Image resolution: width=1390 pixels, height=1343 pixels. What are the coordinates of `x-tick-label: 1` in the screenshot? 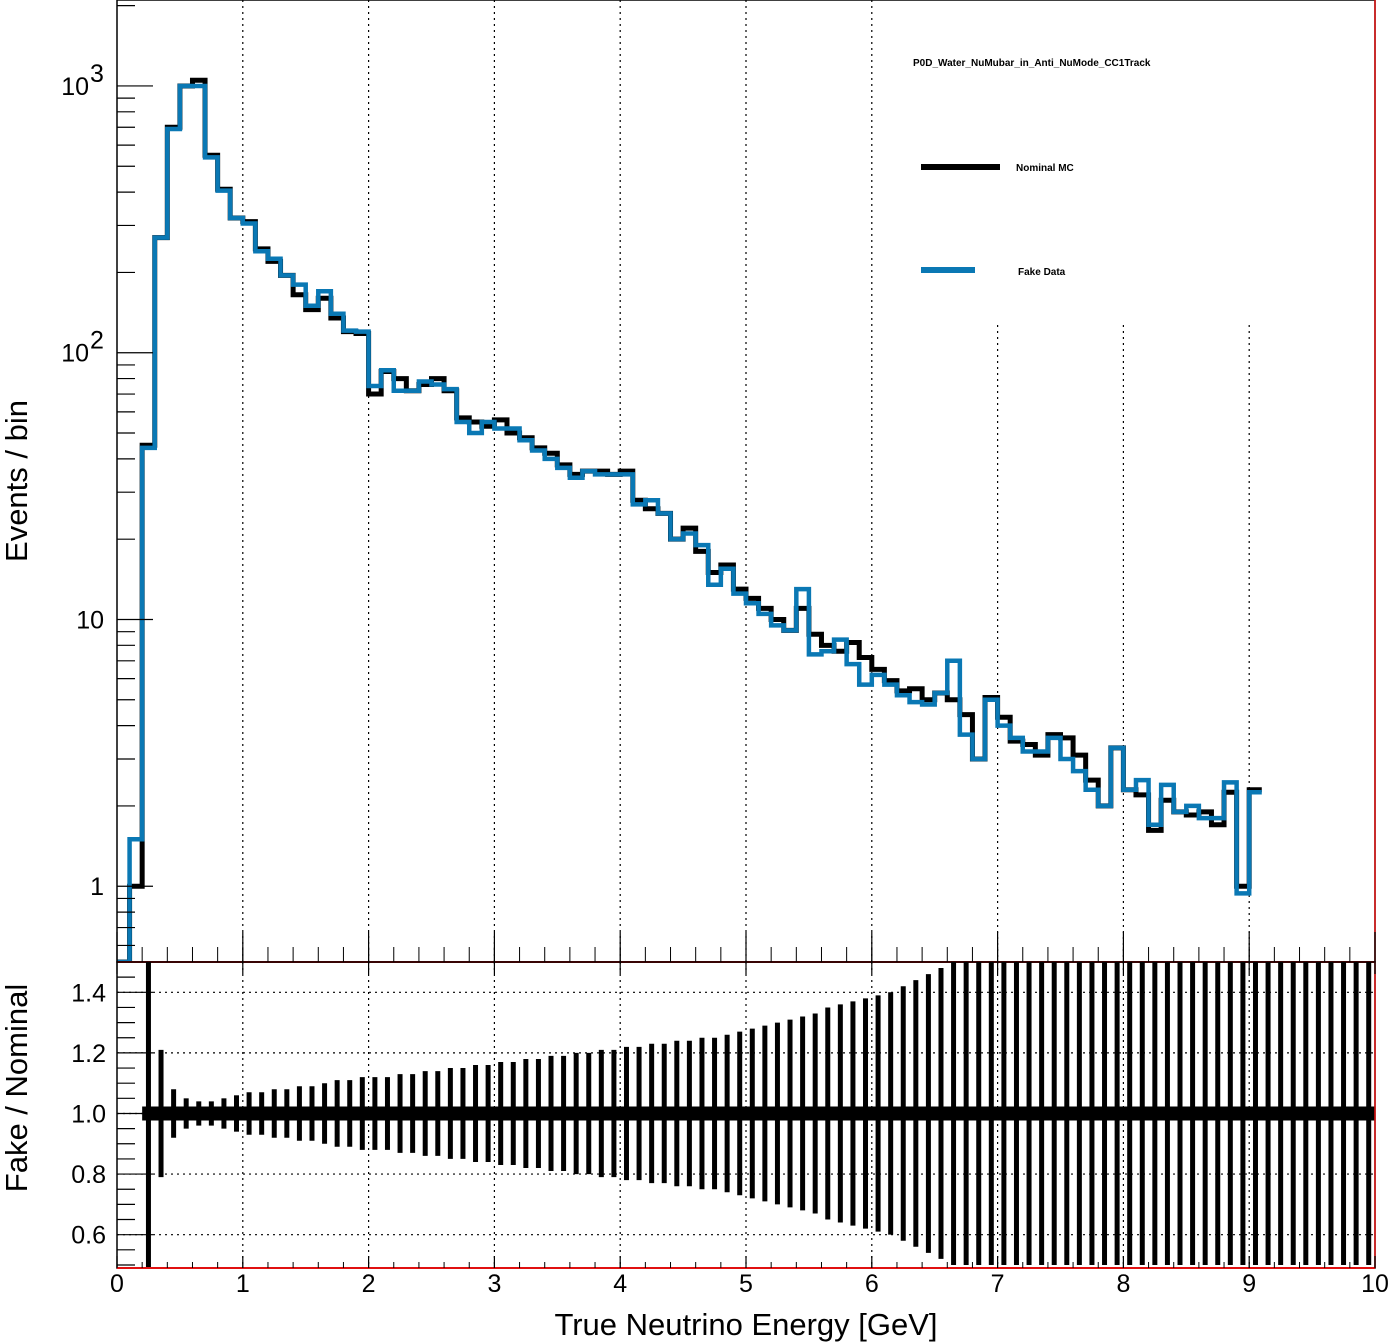 It's located at (243, 1284).